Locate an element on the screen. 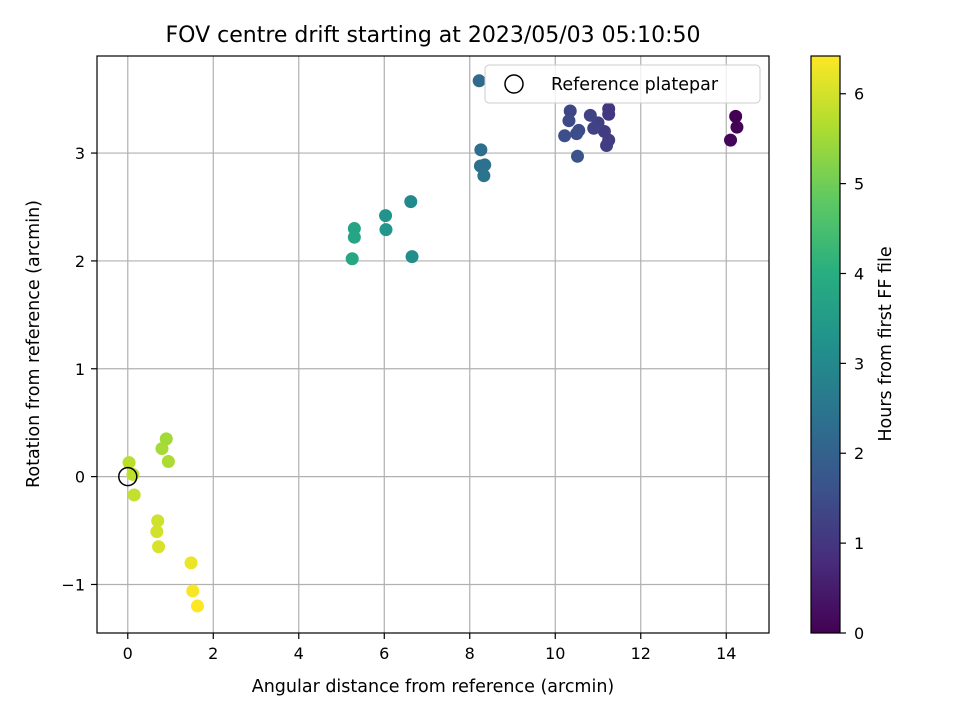 The width and height of the screenshot is (960, 720). y-tick-label: −1 is located at coordinates (73, 584).